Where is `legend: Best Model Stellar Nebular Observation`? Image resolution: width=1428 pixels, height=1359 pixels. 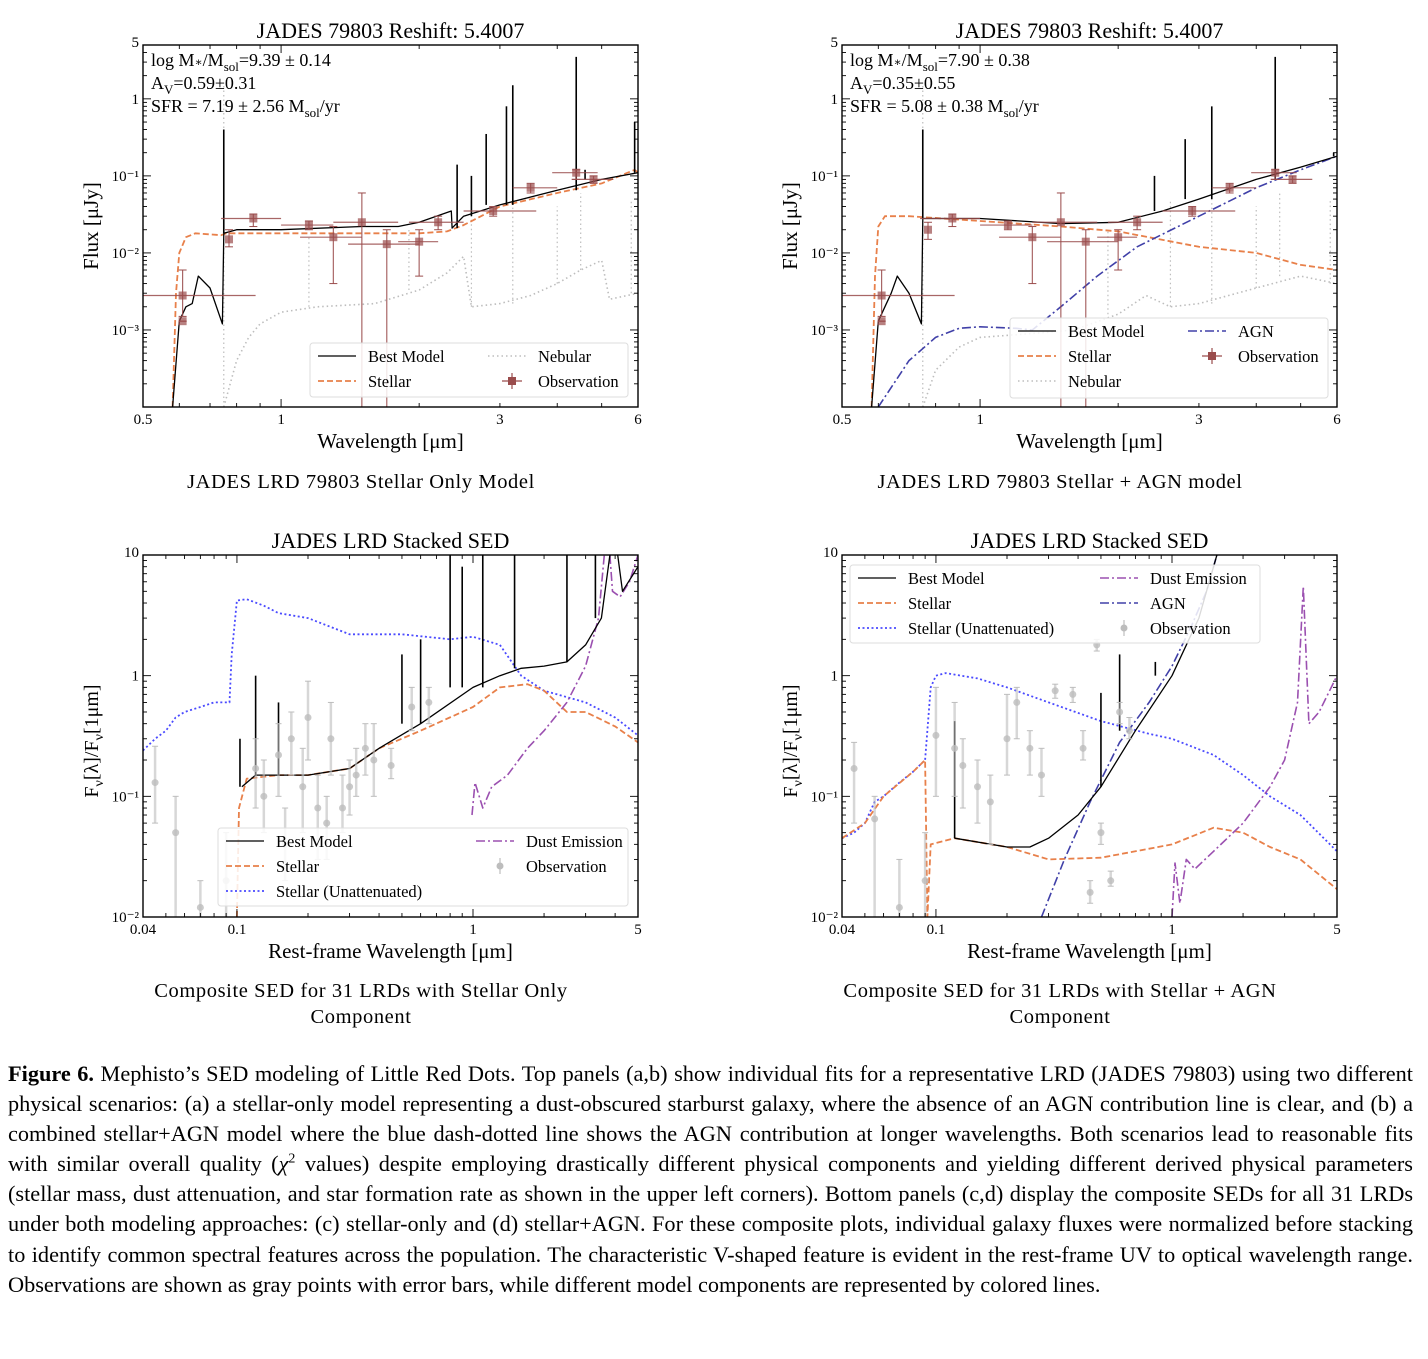 legend: Best Model Stellar Nebular Observation is located at coordinates (469, 370).